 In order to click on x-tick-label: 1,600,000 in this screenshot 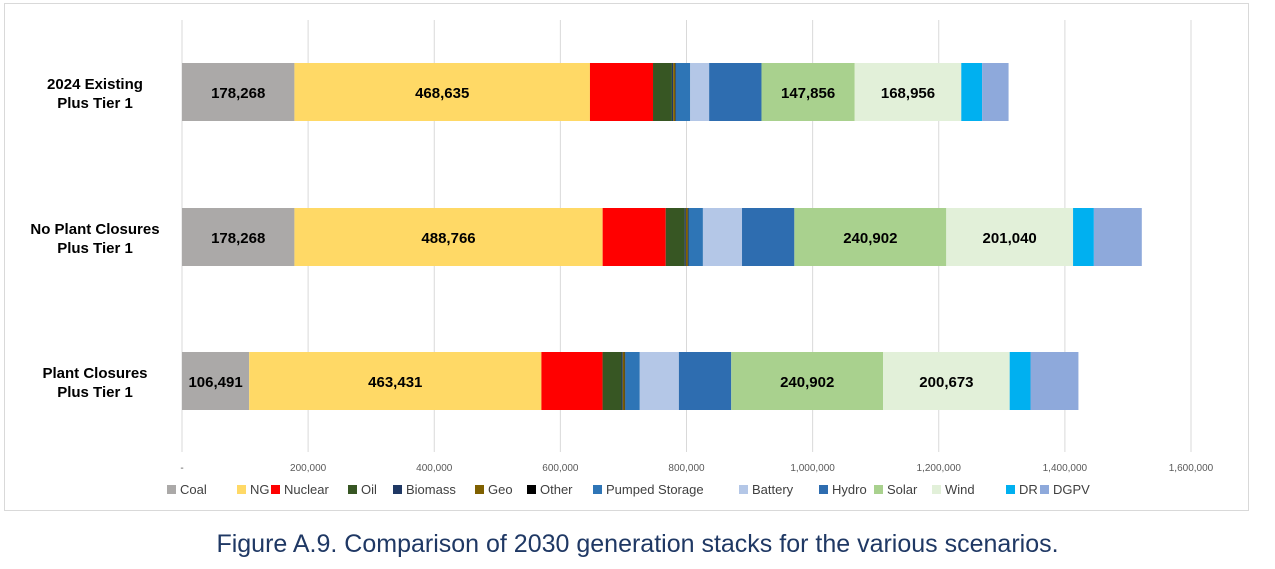, I will do `click(1191, 468)`.